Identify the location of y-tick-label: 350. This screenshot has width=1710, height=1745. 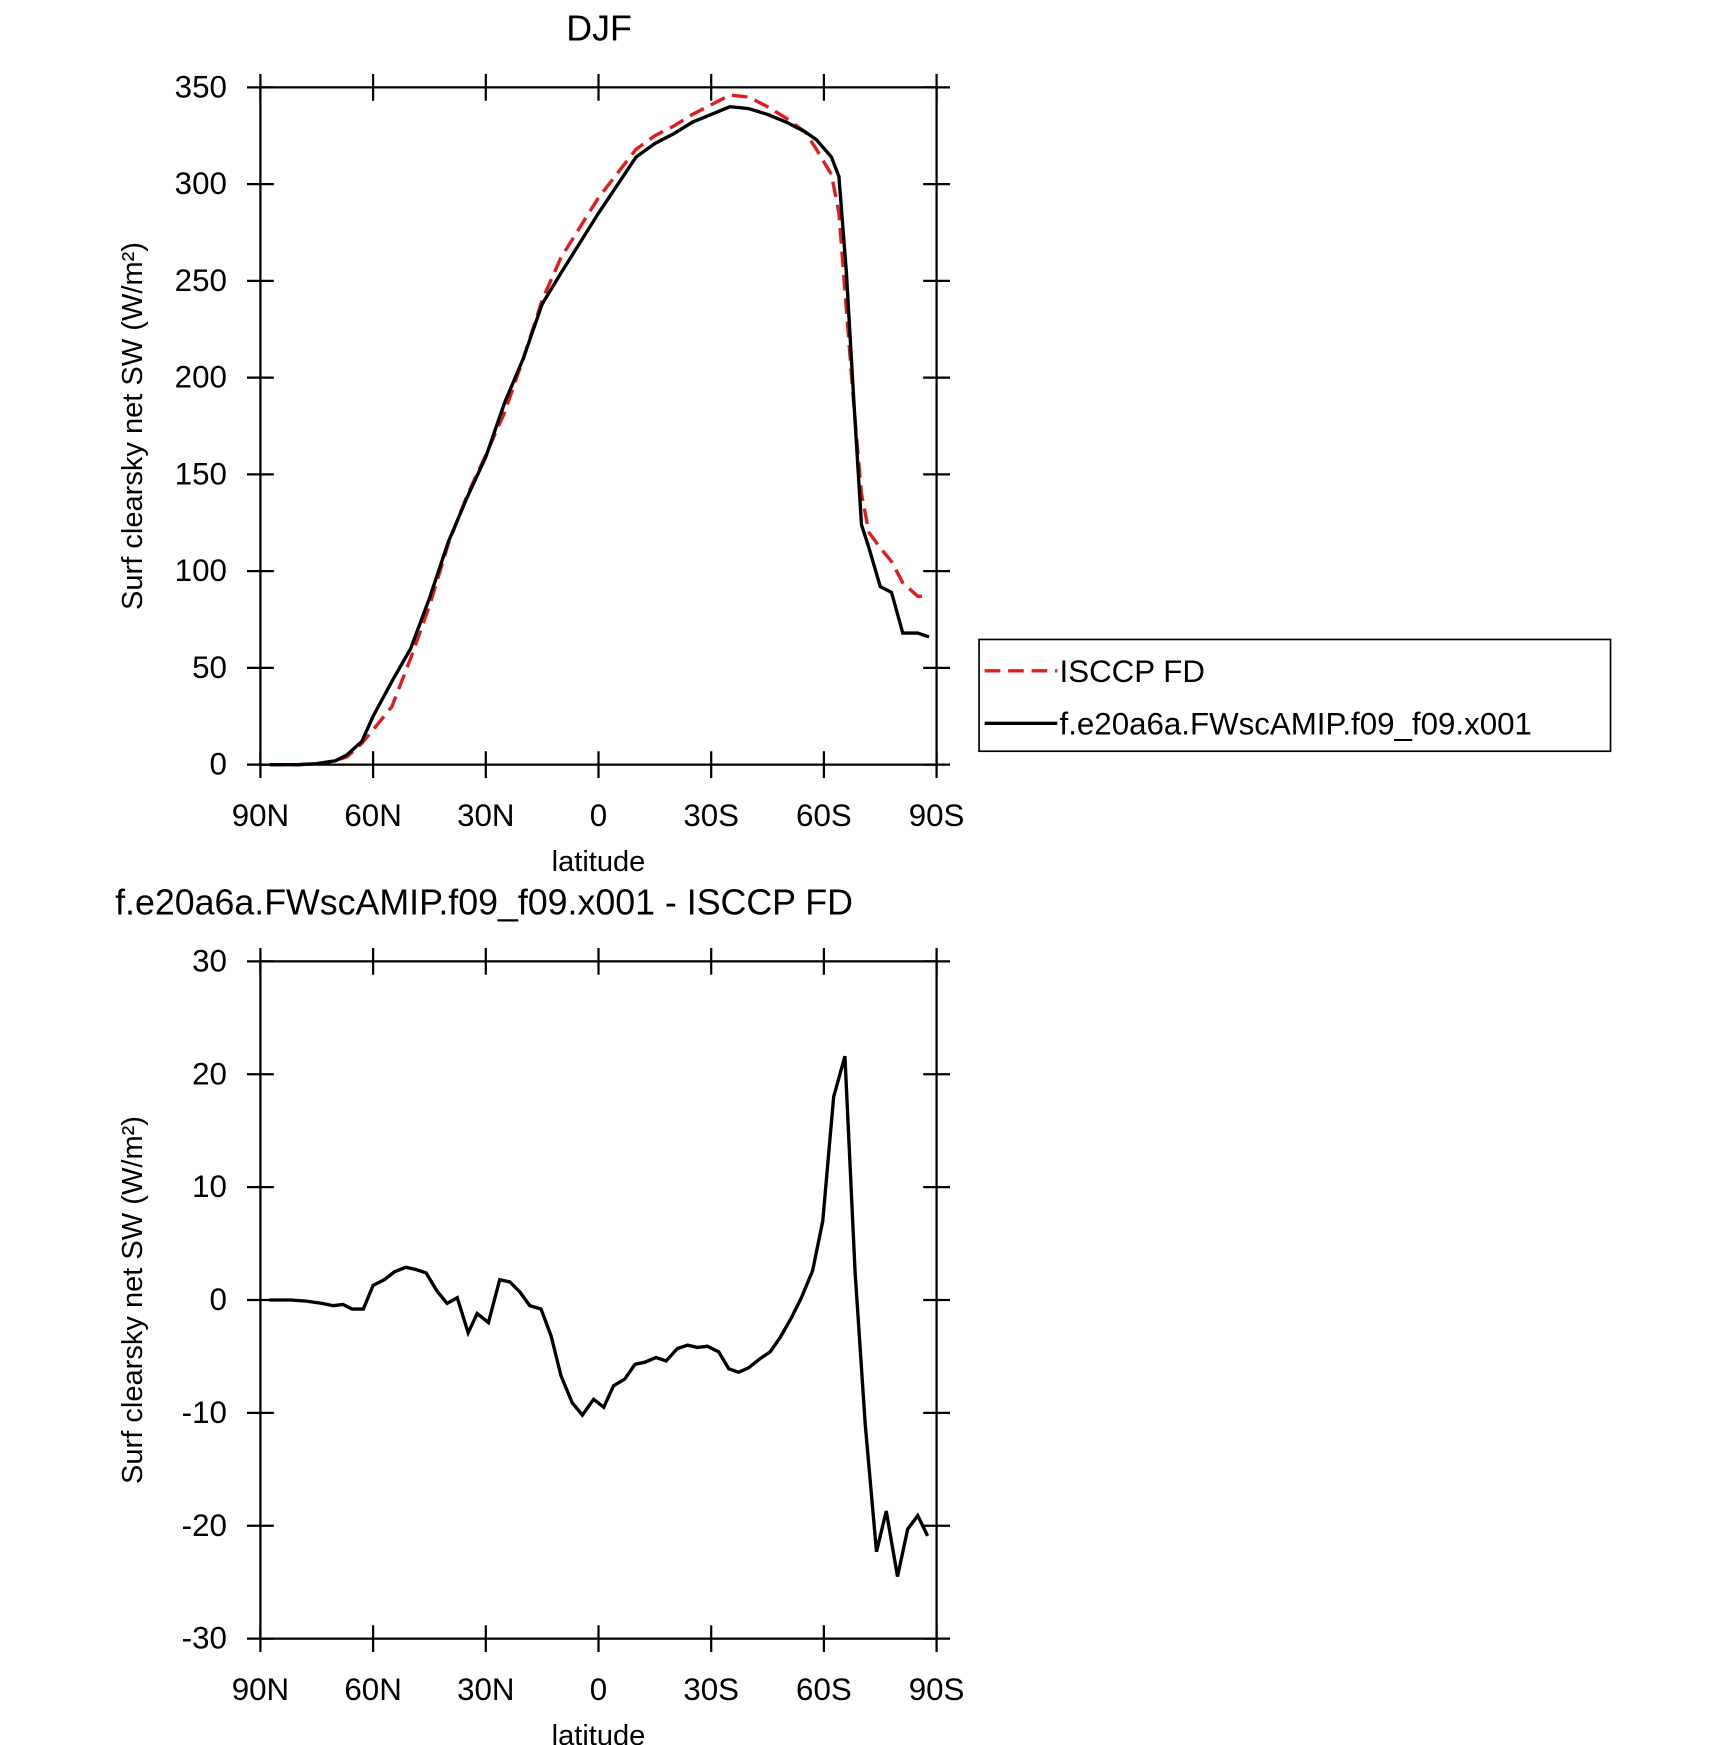
(201, 86).